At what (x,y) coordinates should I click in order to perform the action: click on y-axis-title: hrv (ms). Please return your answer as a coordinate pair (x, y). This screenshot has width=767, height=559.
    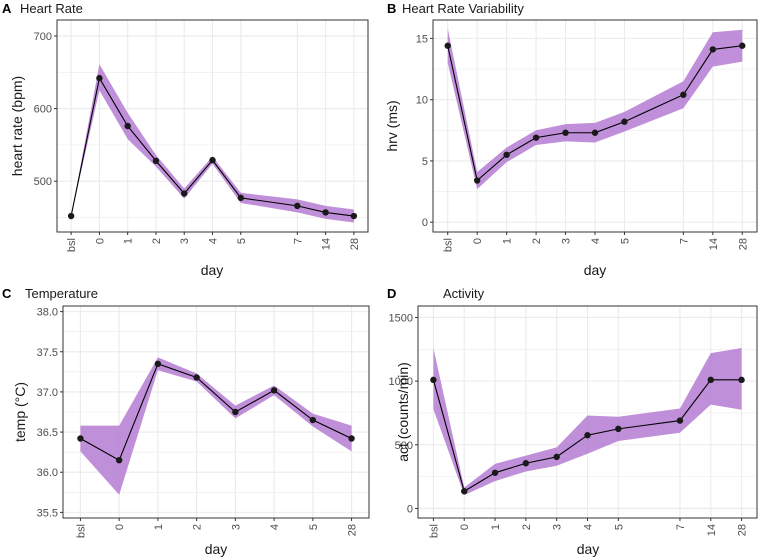
    Looking at the image, I should click on (392, 125).